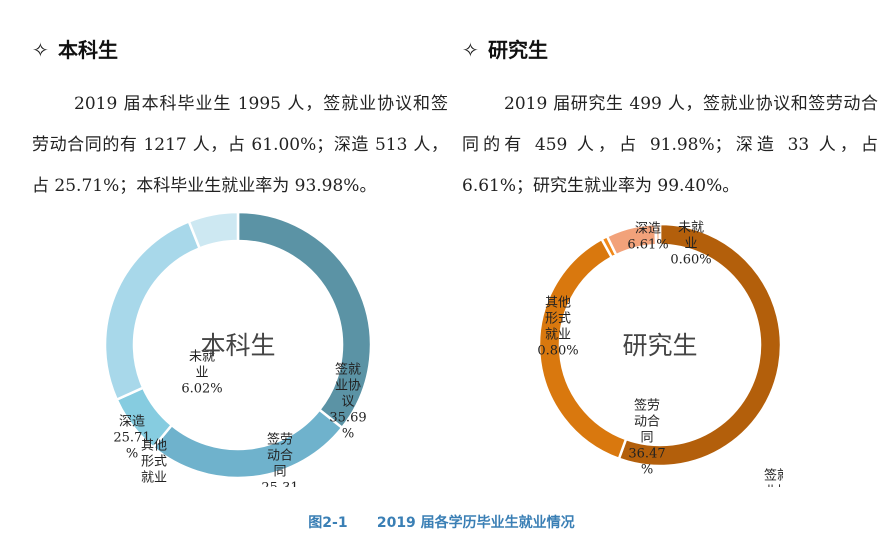 This screenshot has width=883, height=555. Describe the element at coordinates (659, 345) in the screenshot. I see `donut-center-label: 研究生` at that location.